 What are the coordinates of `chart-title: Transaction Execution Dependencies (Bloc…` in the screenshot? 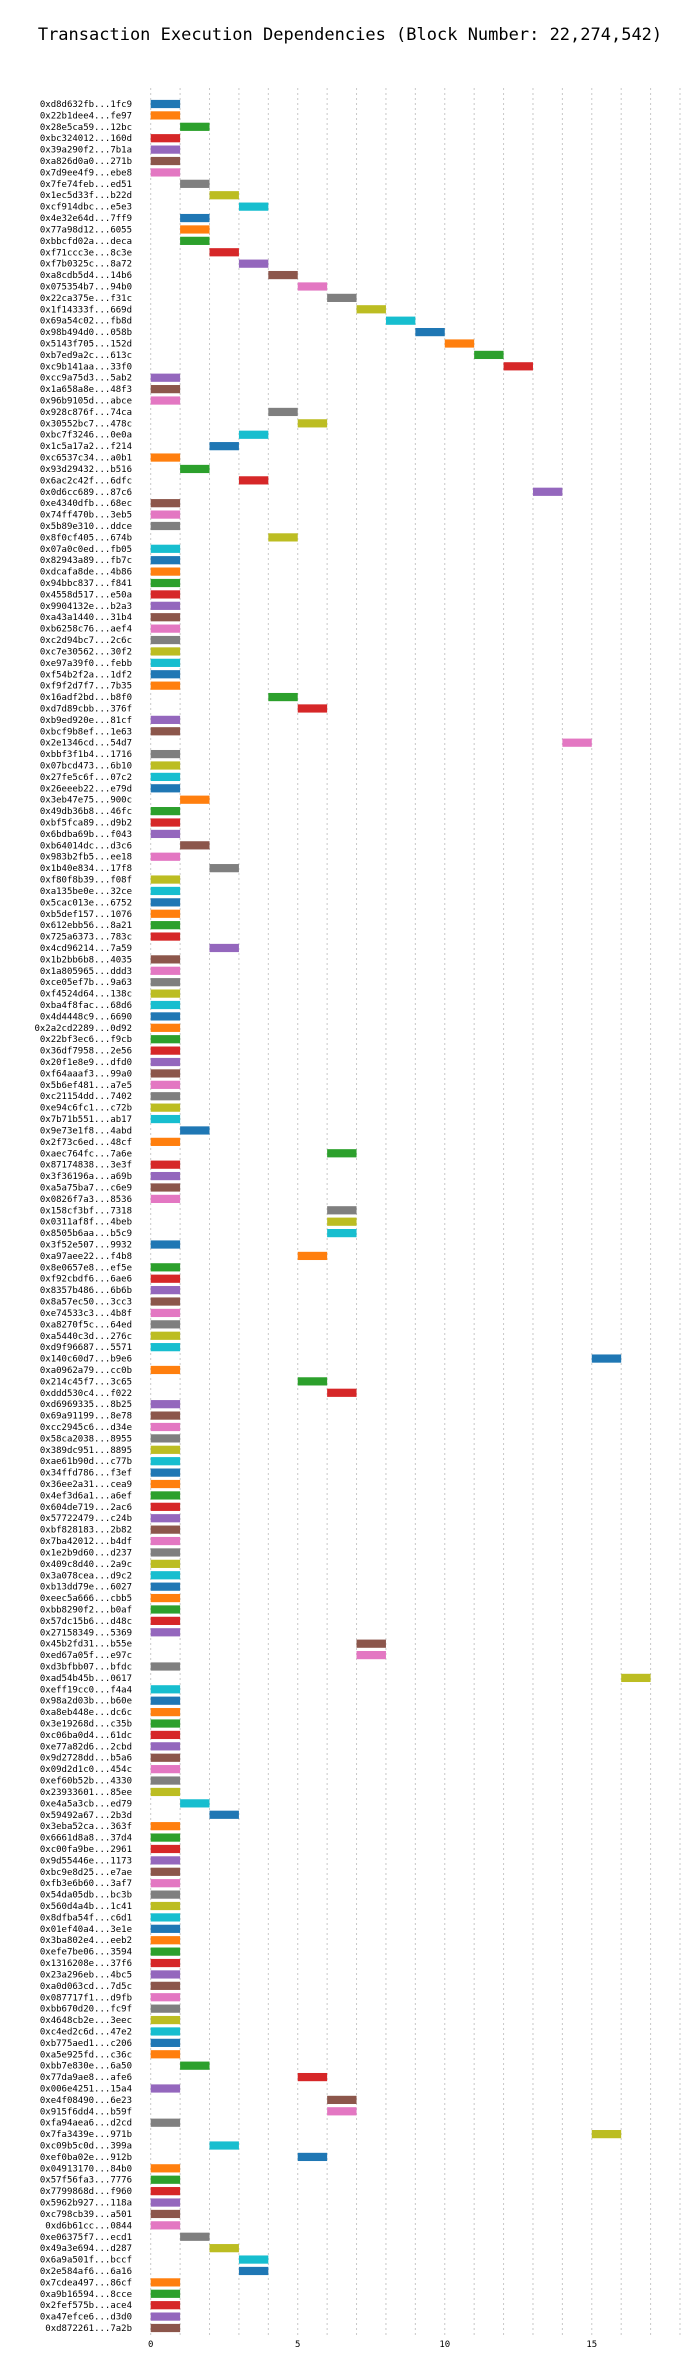 It's located at (350, 35).